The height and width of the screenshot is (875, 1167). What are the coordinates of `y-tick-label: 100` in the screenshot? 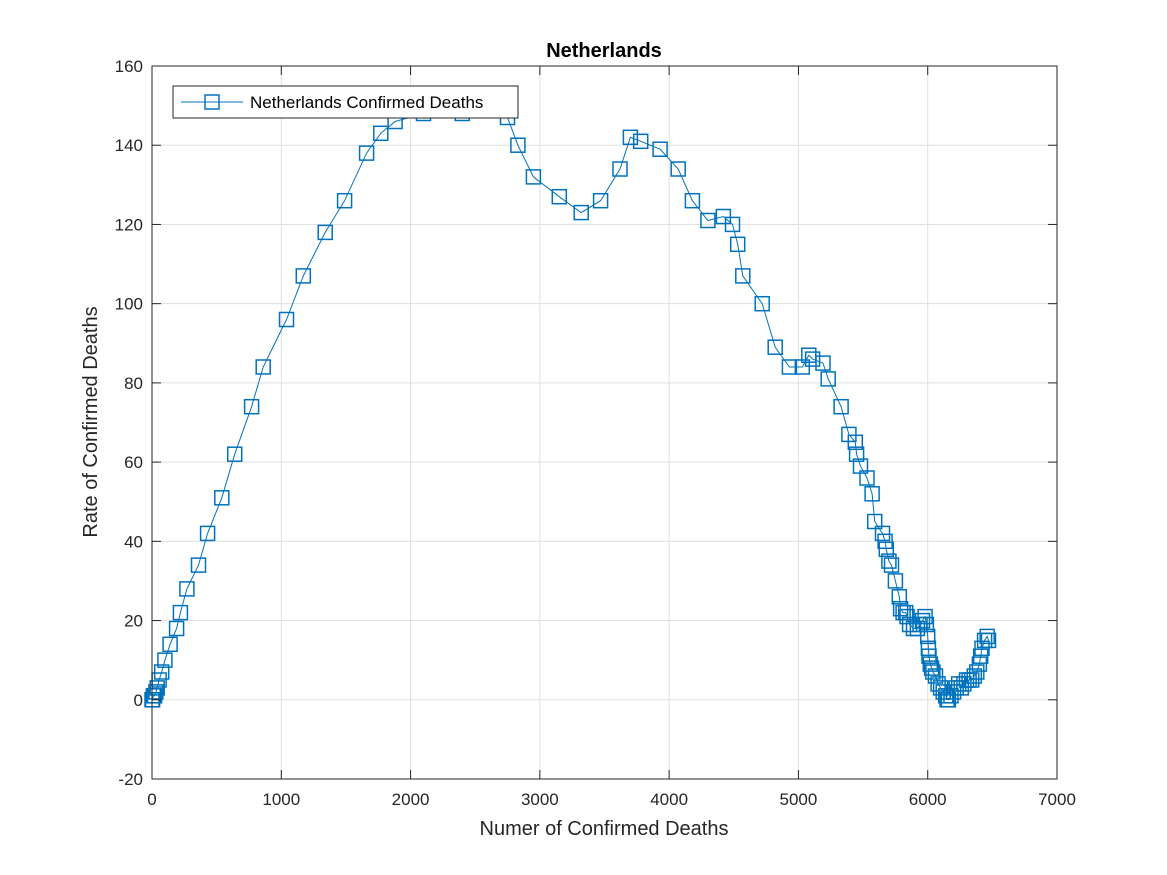 It's located at (129, 304).